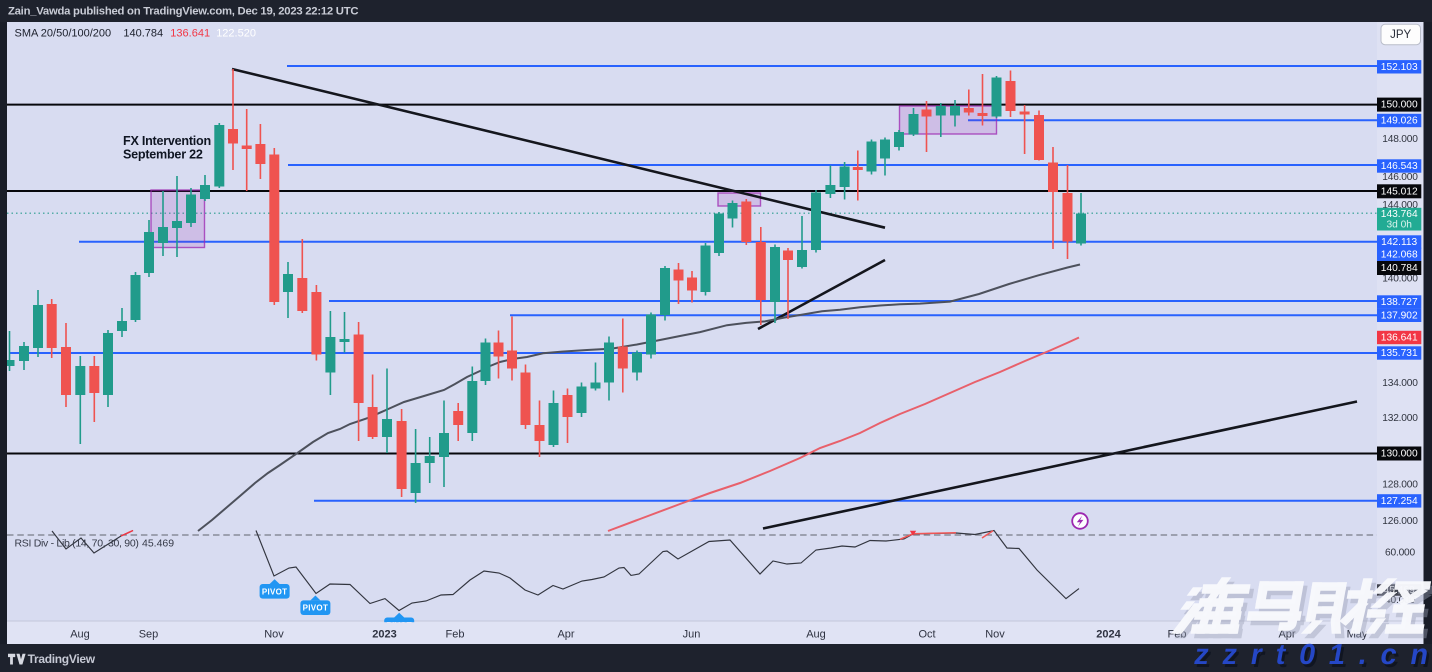 The width and height of the screenshot is (1432, 672). I want to click on svg-text: 60.000, so click(1400, 553).